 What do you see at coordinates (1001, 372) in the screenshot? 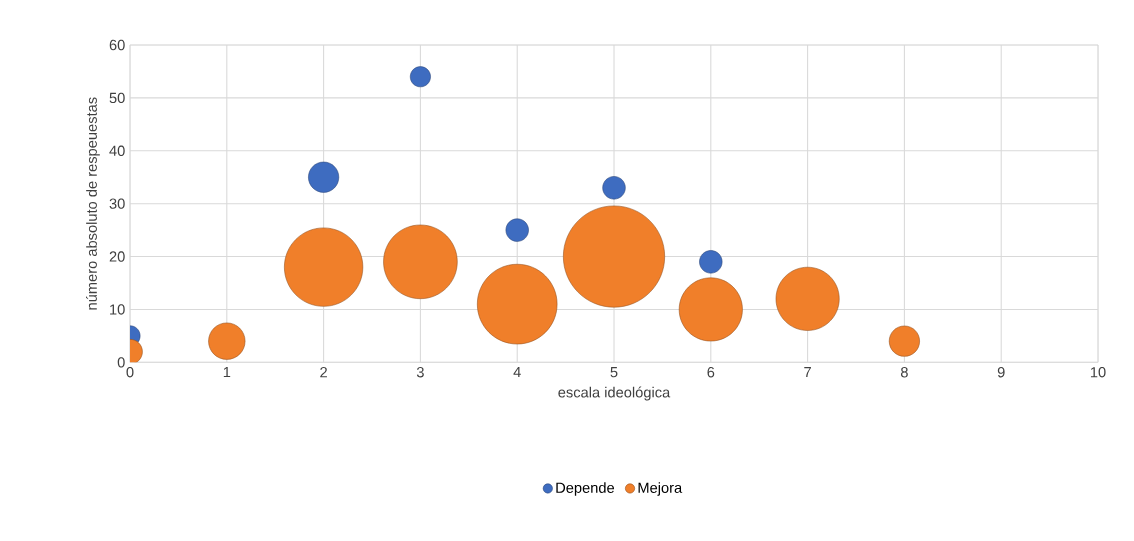
I see `x-tick-label: 9` at bounding box center [1001, 372].